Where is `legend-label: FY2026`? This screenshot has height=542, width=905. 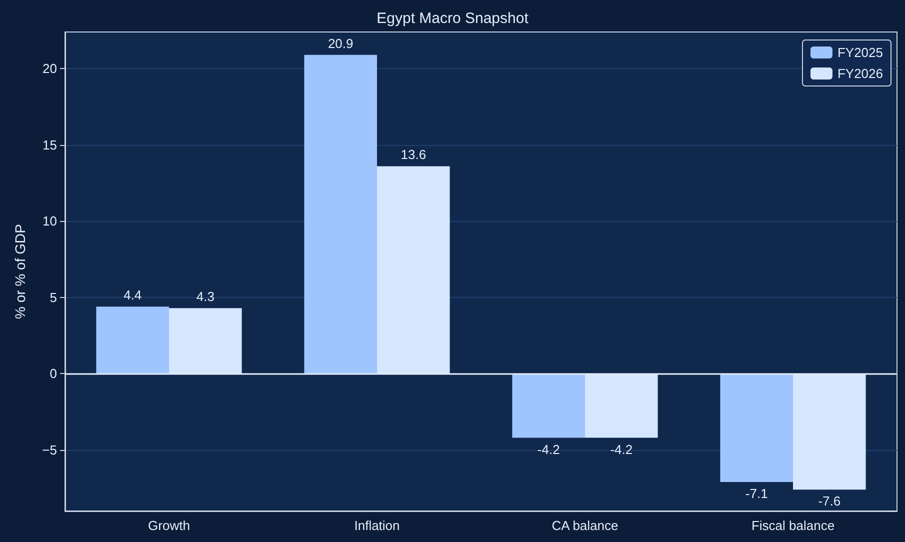 legend-label: FY2026 is located at coordinates (860, 73).